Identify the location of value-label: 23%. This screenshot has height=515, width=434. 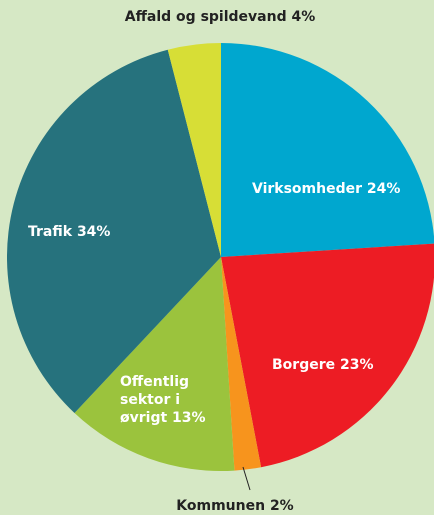
(356, 365).